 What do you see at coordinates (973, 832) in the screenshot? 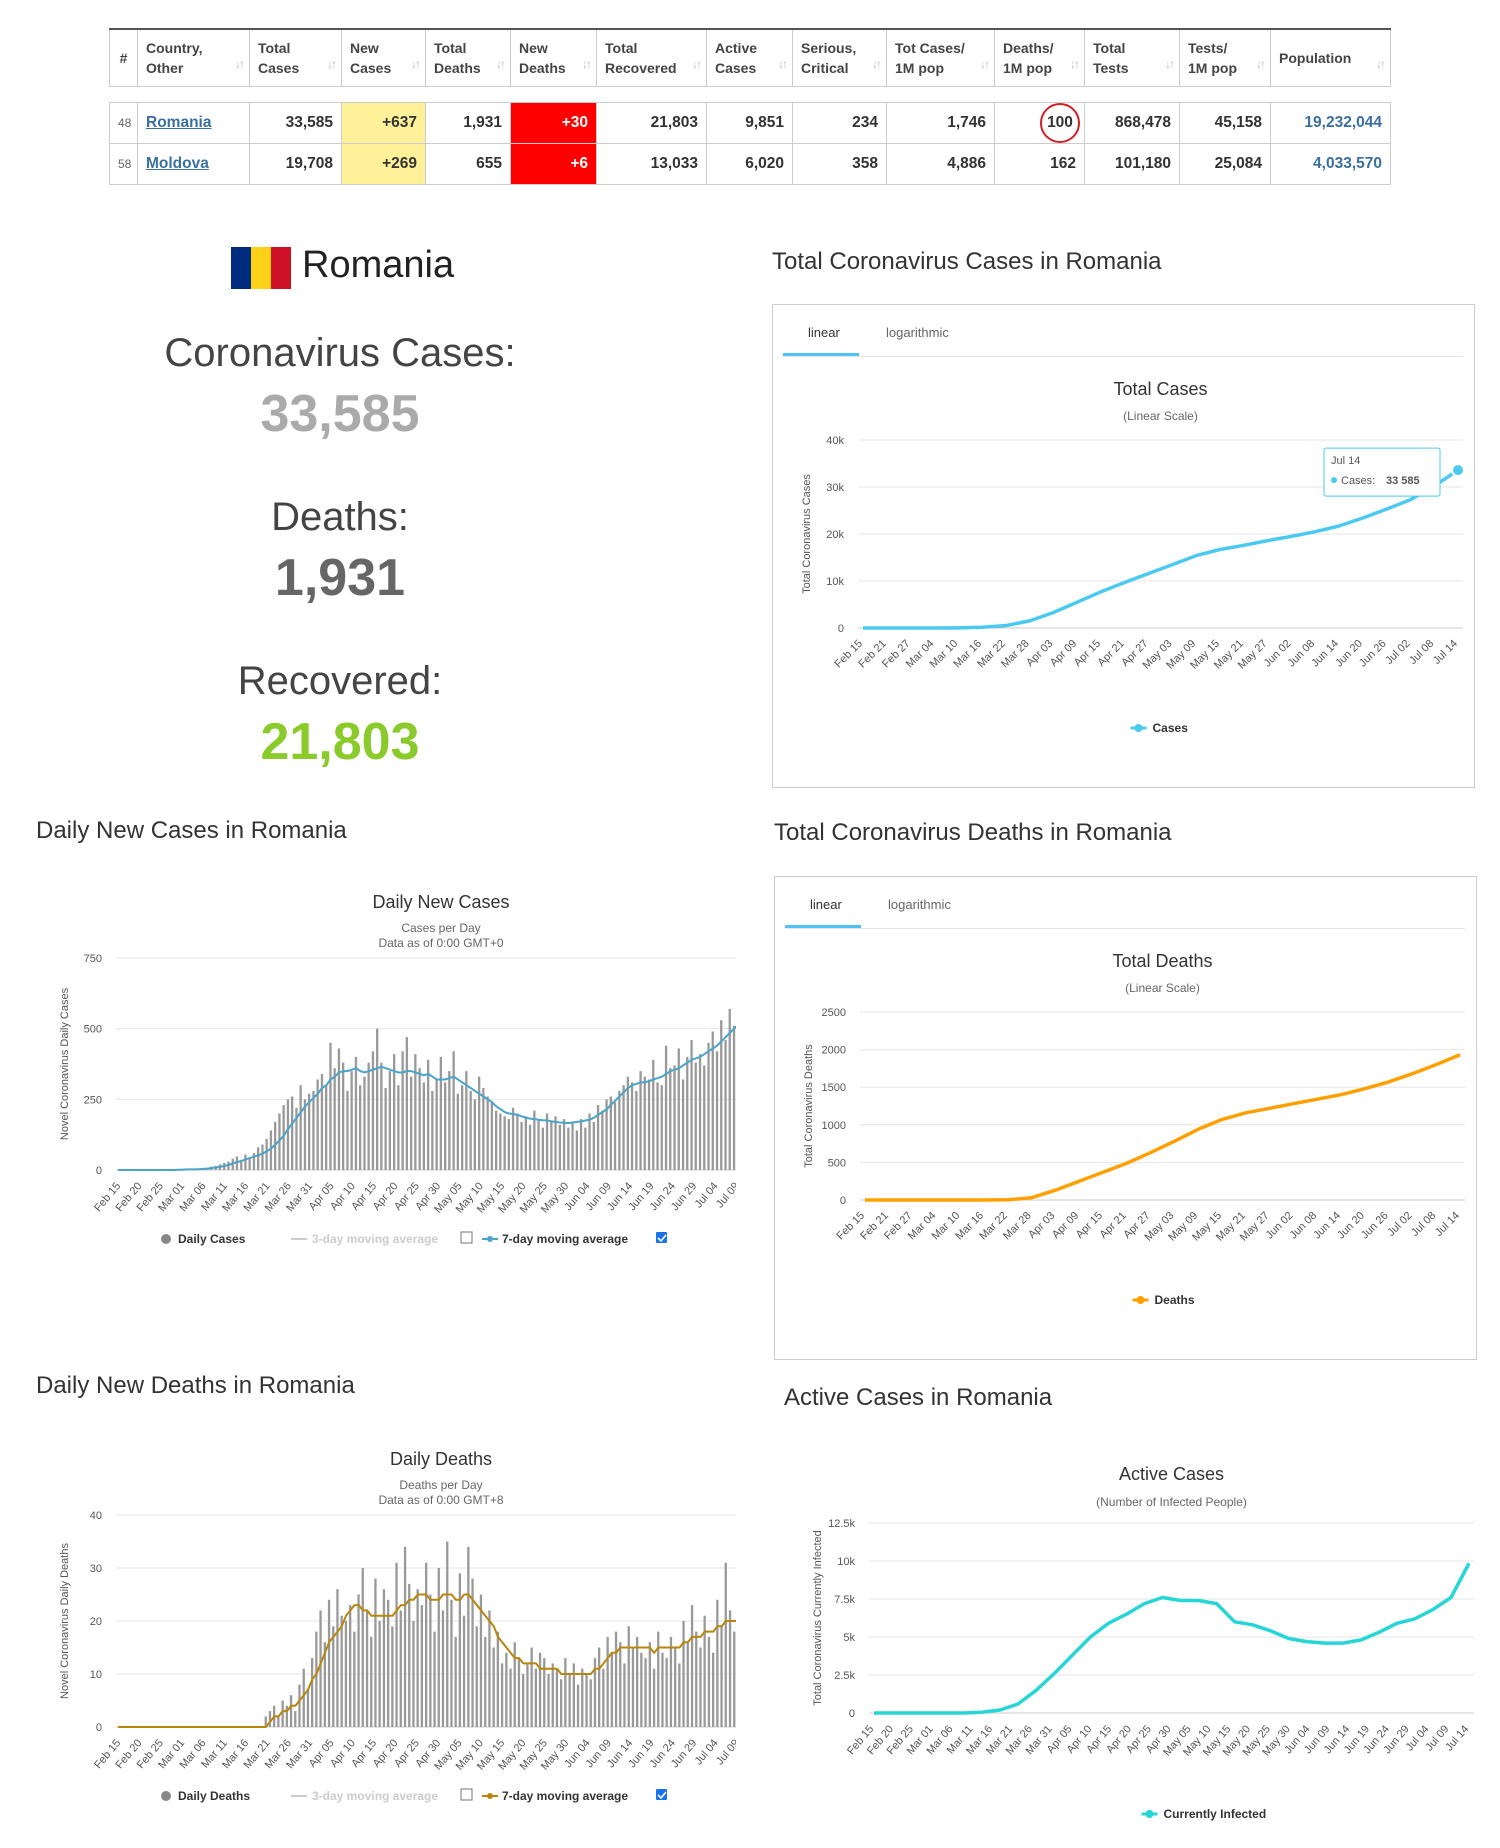
I see `total-deaths-section-title: Total Coronavirus Deaths in Romania` at bounding box center [973, 832].